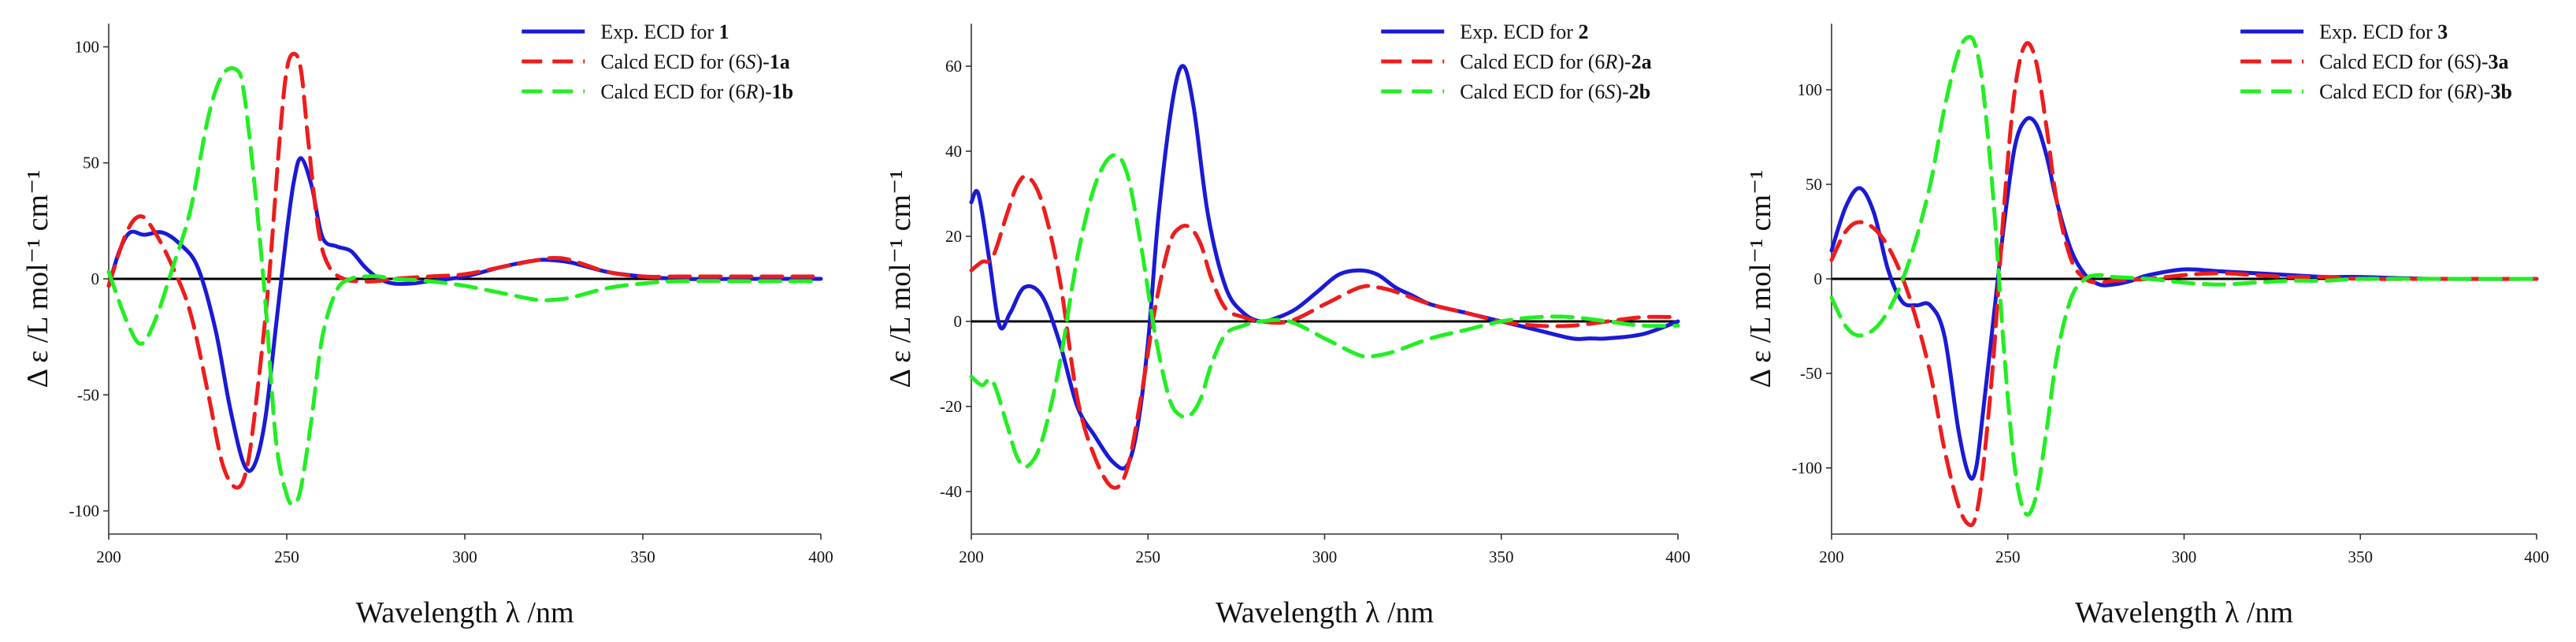 This screenshot has width=2576, height=642. What do you see at coordinates (953, 236) in the screenshot?
I see `y-tick-label: 20` at bounding box center [953, 236].